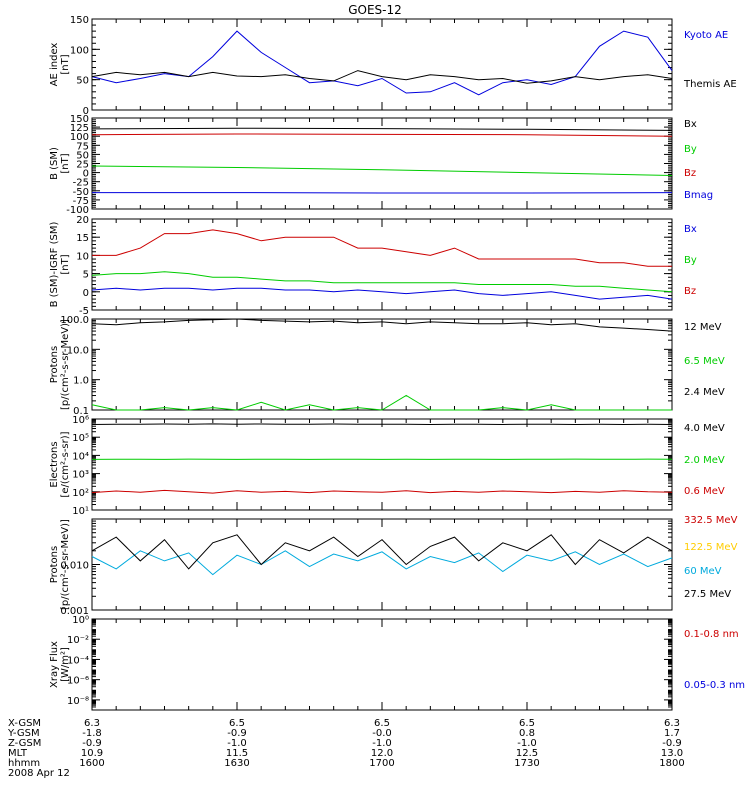 The height and width of the screenshot is (800, 750). Describe the element at coordinates (65, 664) in the screenshot. I see `y-axis-label: [W/m²]` at that location.